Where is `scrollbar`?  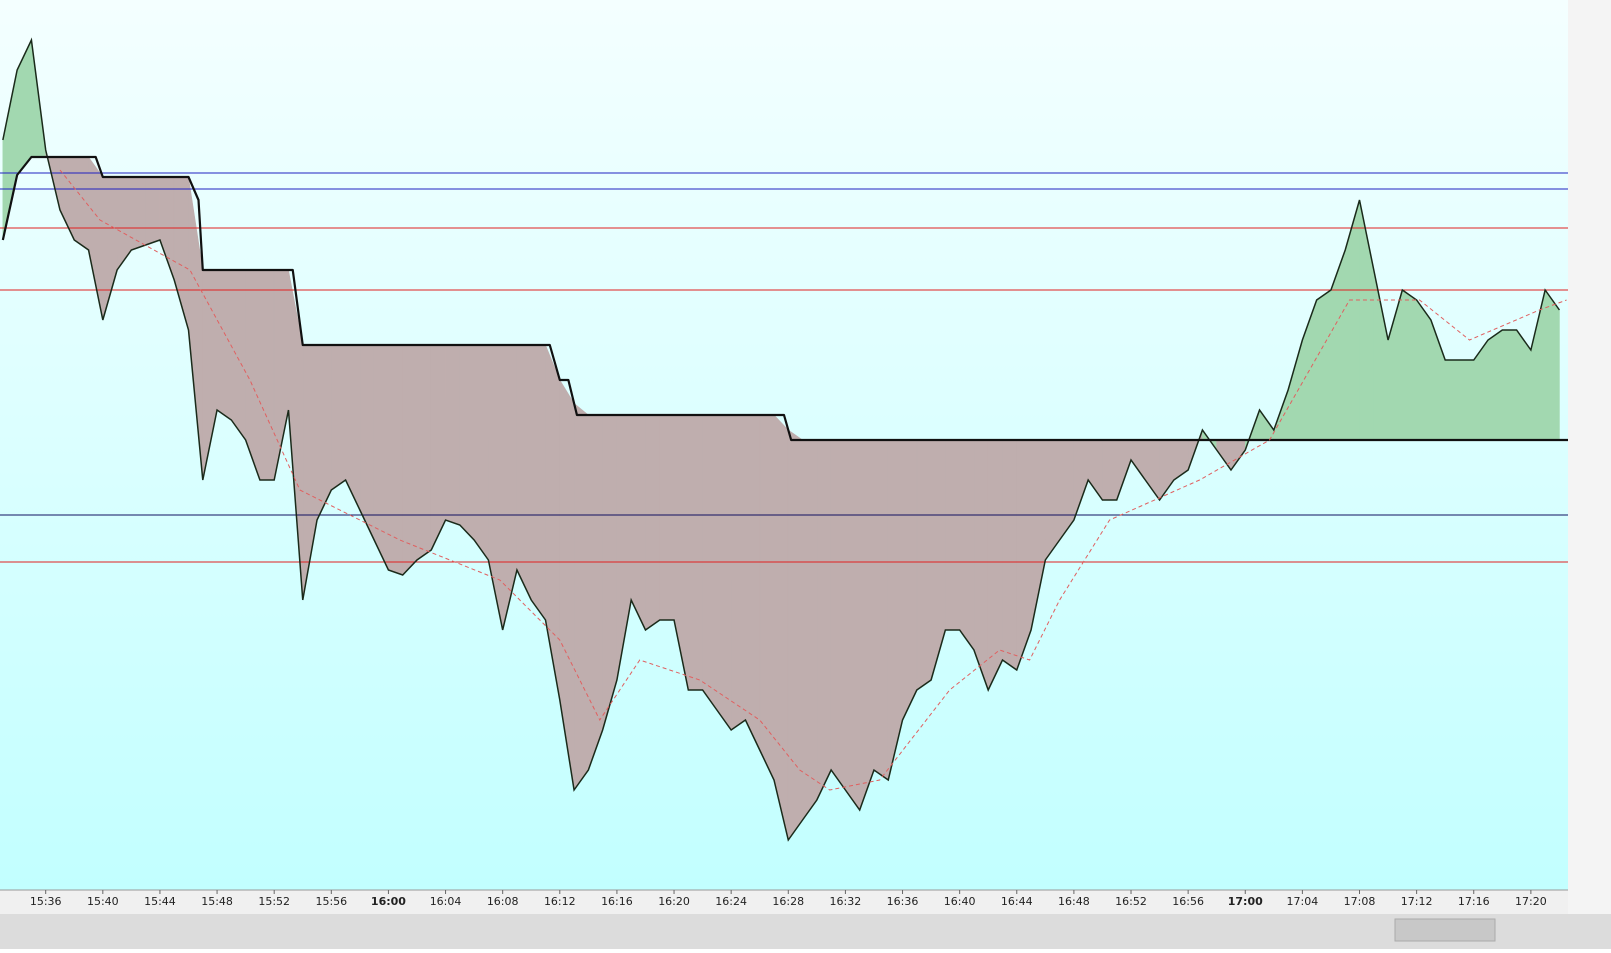 scrollbar is located at coordinates (805, 931).